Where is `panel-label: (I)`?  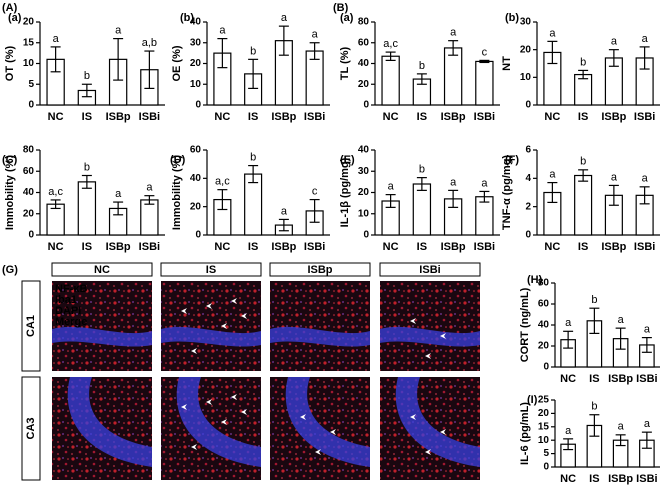
panel-label: (I) is located at coordinates (532, 400).